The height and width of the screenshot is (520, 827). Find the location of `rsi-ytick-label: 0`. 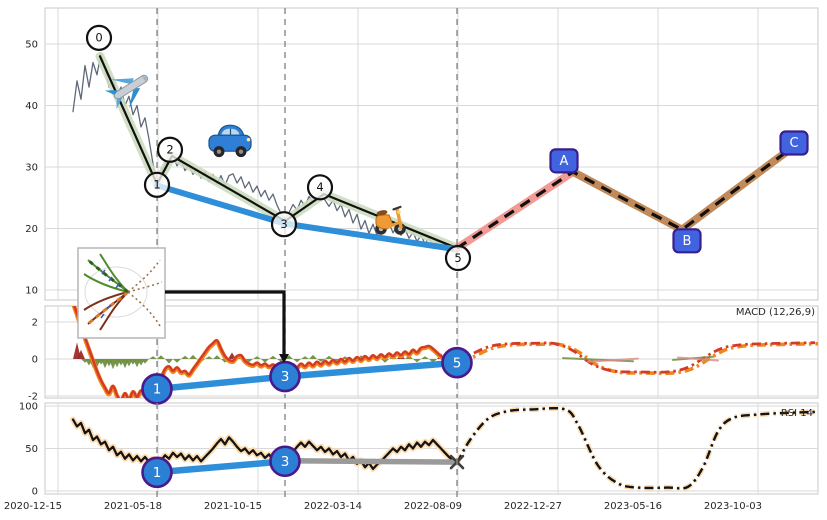

rsi-ytick-label: 0 is located at coordinates (35, 492).